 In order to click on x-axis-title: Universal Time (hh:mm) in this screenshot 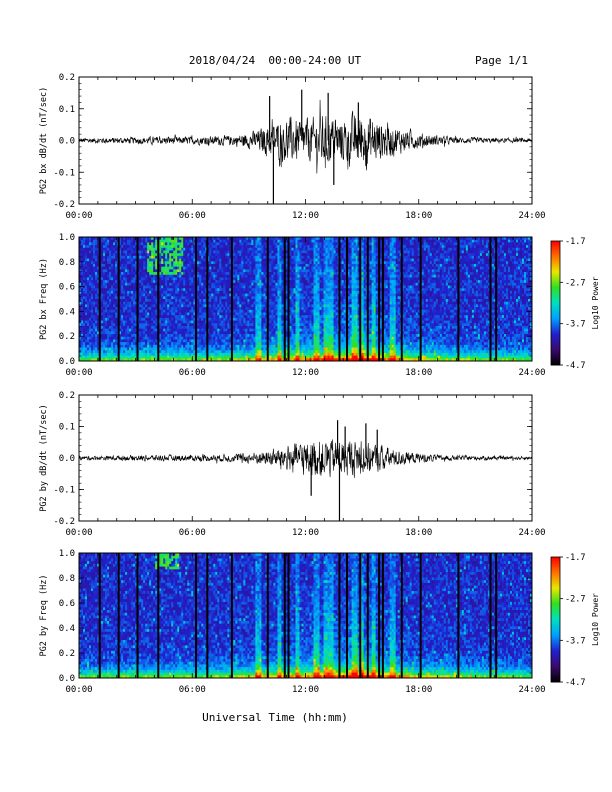, I will do `click(275, 717)`.